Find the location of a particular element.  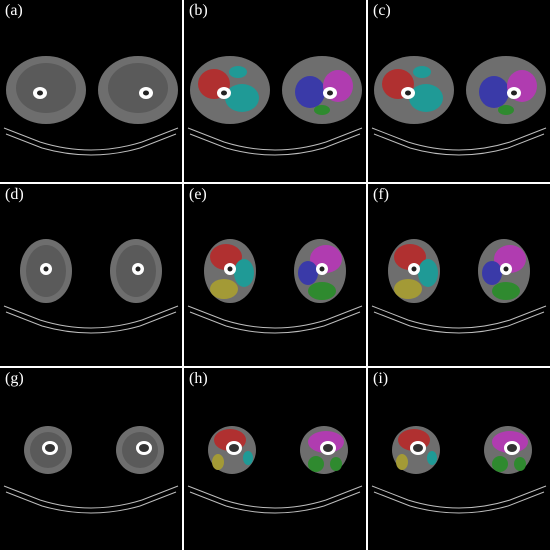

panel-h: (h) is located at coordinates (275, 459).